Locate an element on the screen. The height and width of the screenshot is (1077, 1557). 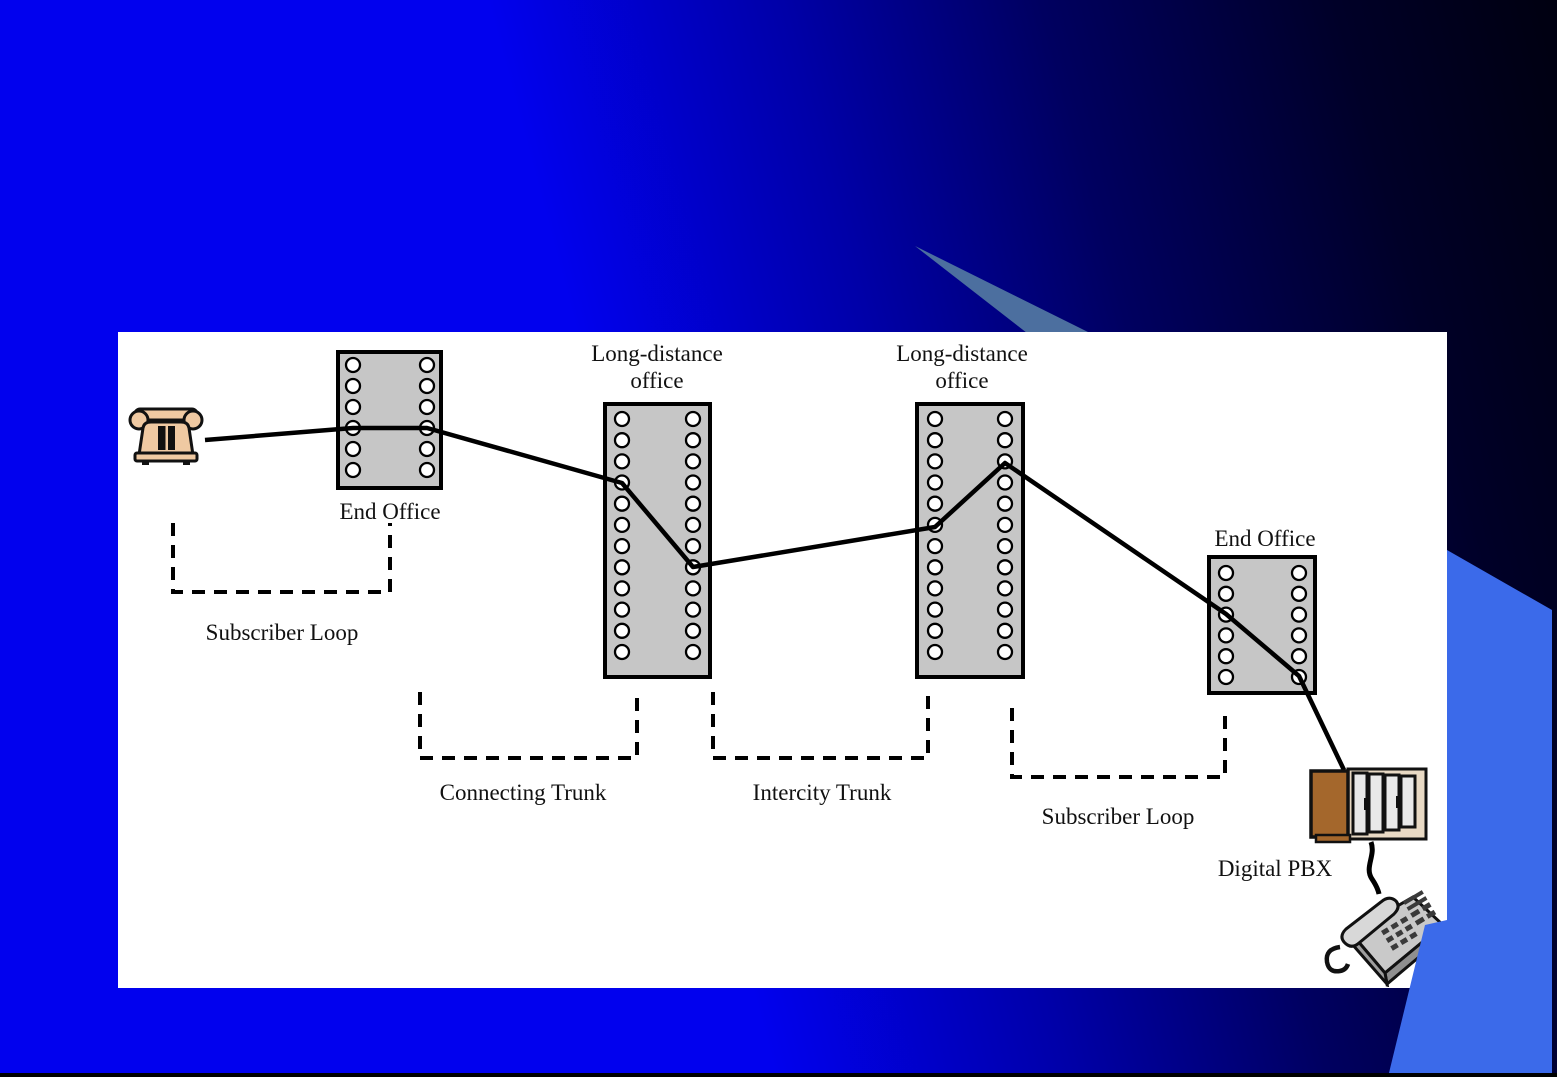
subscriber-loop-1-bracket is located at coordinates (281, 558).